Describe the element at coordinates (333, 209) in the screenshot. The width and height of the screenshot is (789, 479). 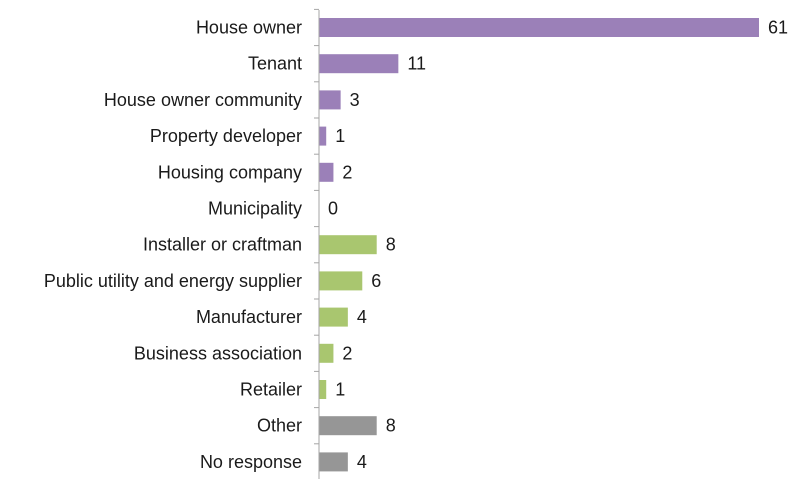
I see `value-label-municipality: 0` at that location.